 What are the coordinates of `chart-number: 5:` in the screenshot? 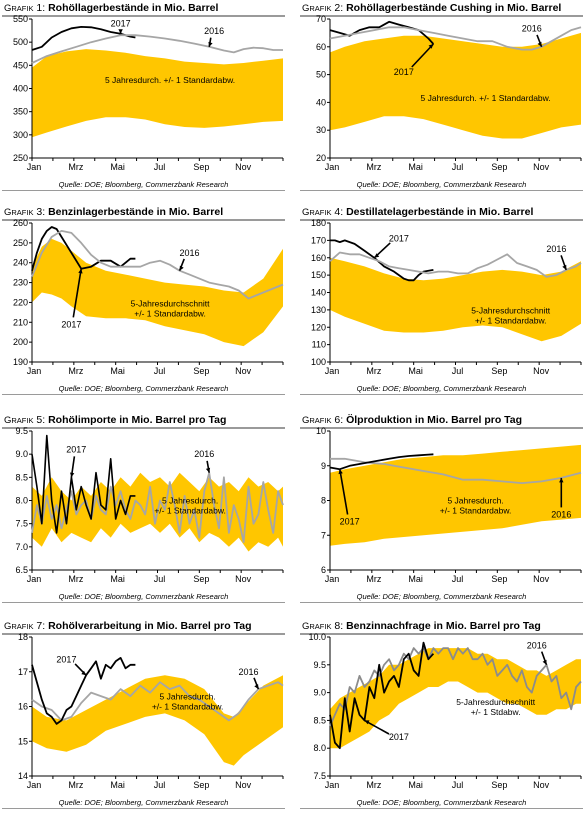 It's located at (41, 420).